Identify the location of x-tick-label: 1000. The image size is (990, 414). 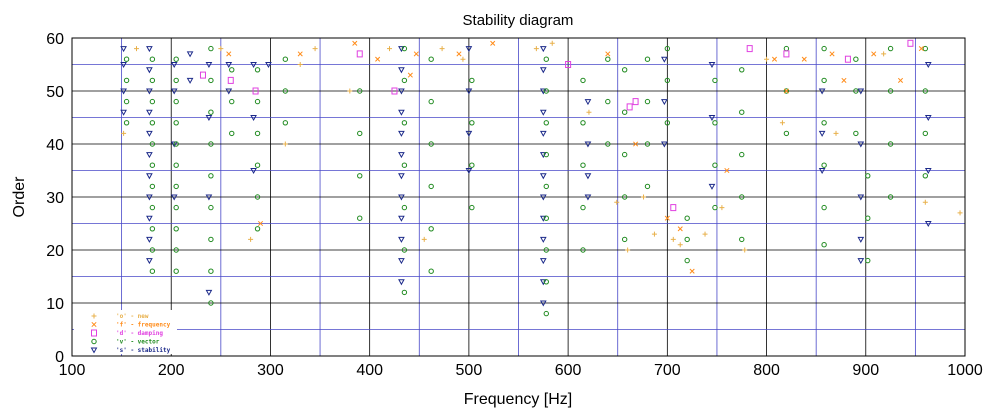
(965, 370).